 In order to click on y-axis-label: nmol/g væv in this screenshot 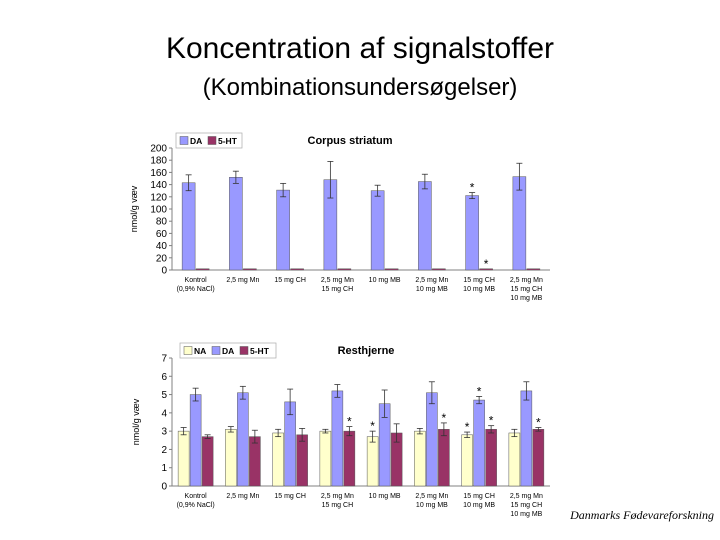, I will do `click(136, 421)`.